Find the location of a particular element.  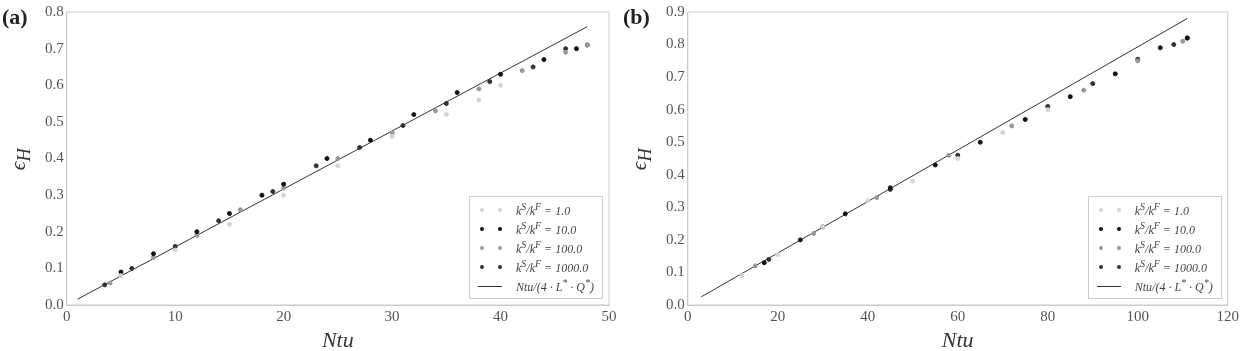

text: (b) is located at coordinates (636, 17).